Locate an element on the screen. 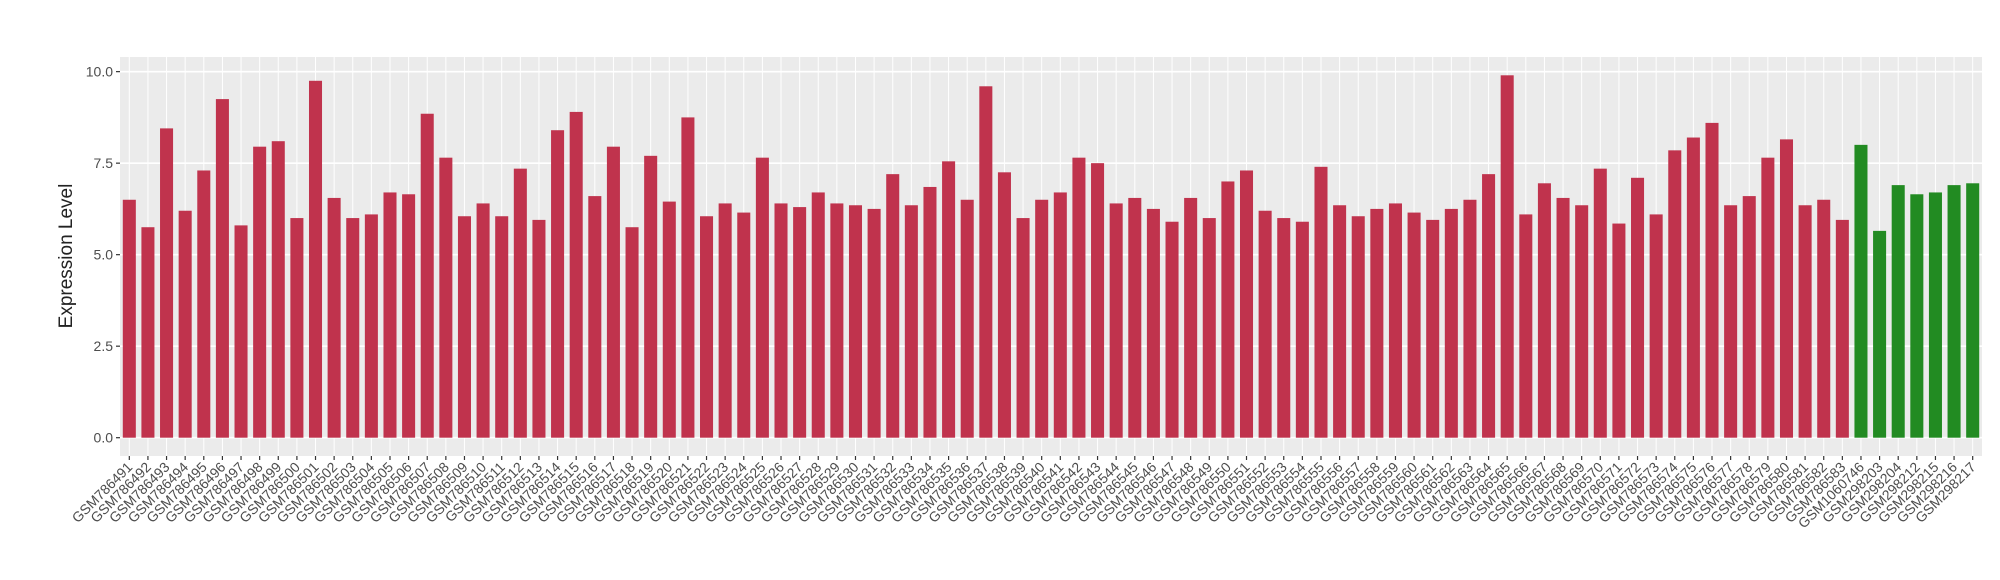  y-tick-label: 10.0 is located at coordinates (99, 72).